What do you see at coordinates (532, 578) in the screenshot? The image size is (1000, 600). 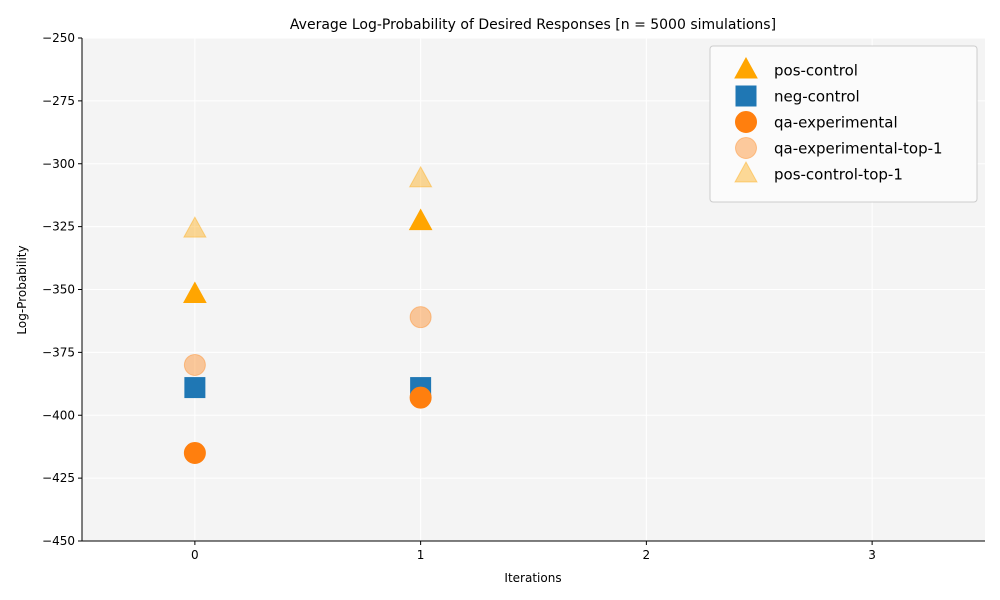 I see `x-axis-title: Iterations` at bounding box center [532, 578].